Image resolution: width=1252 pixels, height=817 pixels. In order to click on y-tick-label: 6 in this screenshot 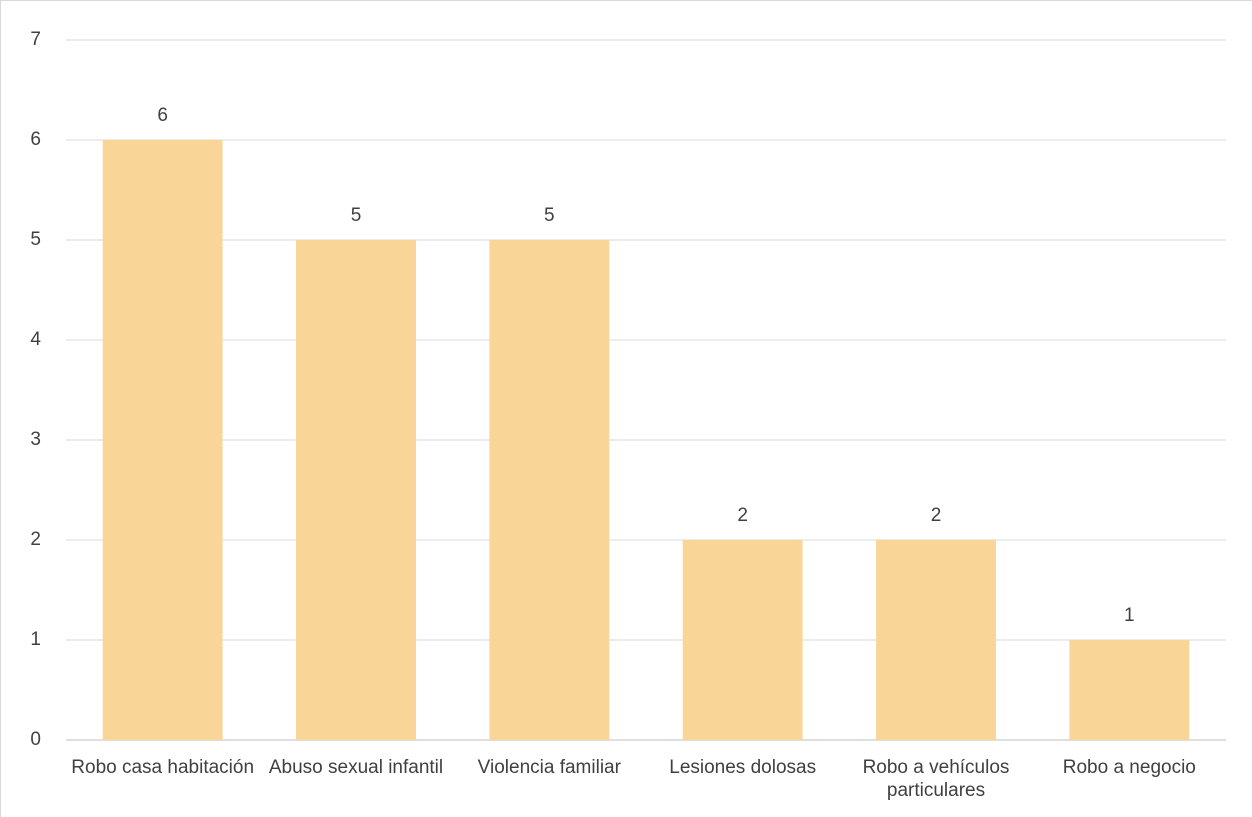, I will do `click(35, 139)`.